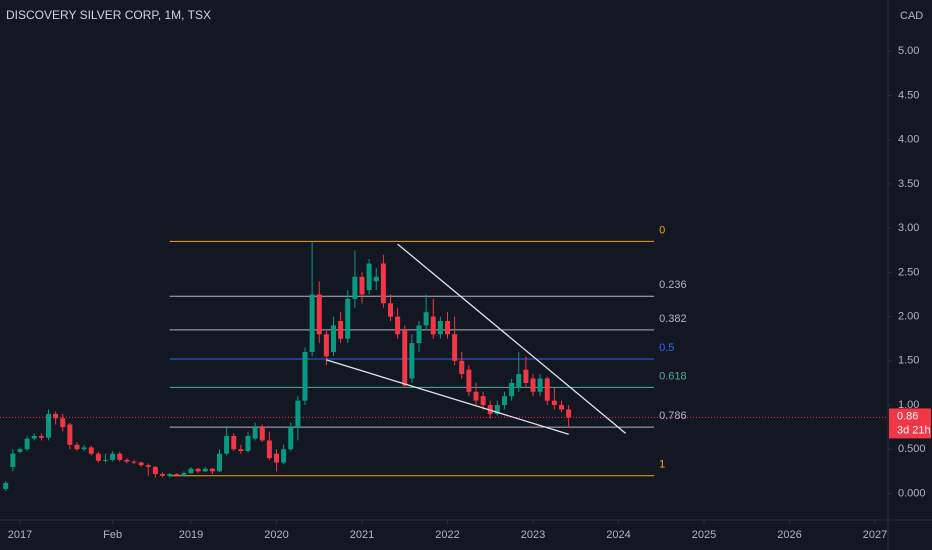 This screenshot has width=932, height=550. What do you see at coordinates (789, 535) in the screenshot?
I see `x-tick-label: 2026` at bounding box center [789, 535].